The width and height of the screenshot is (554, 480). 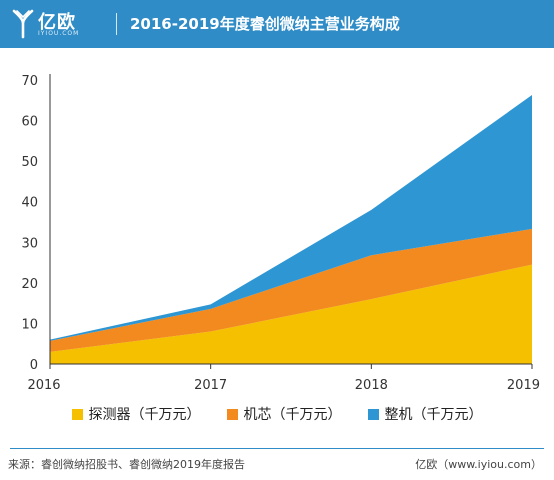 I want to click on legend-item-core: 机芯（千万元）, so click(x=284, y=414).